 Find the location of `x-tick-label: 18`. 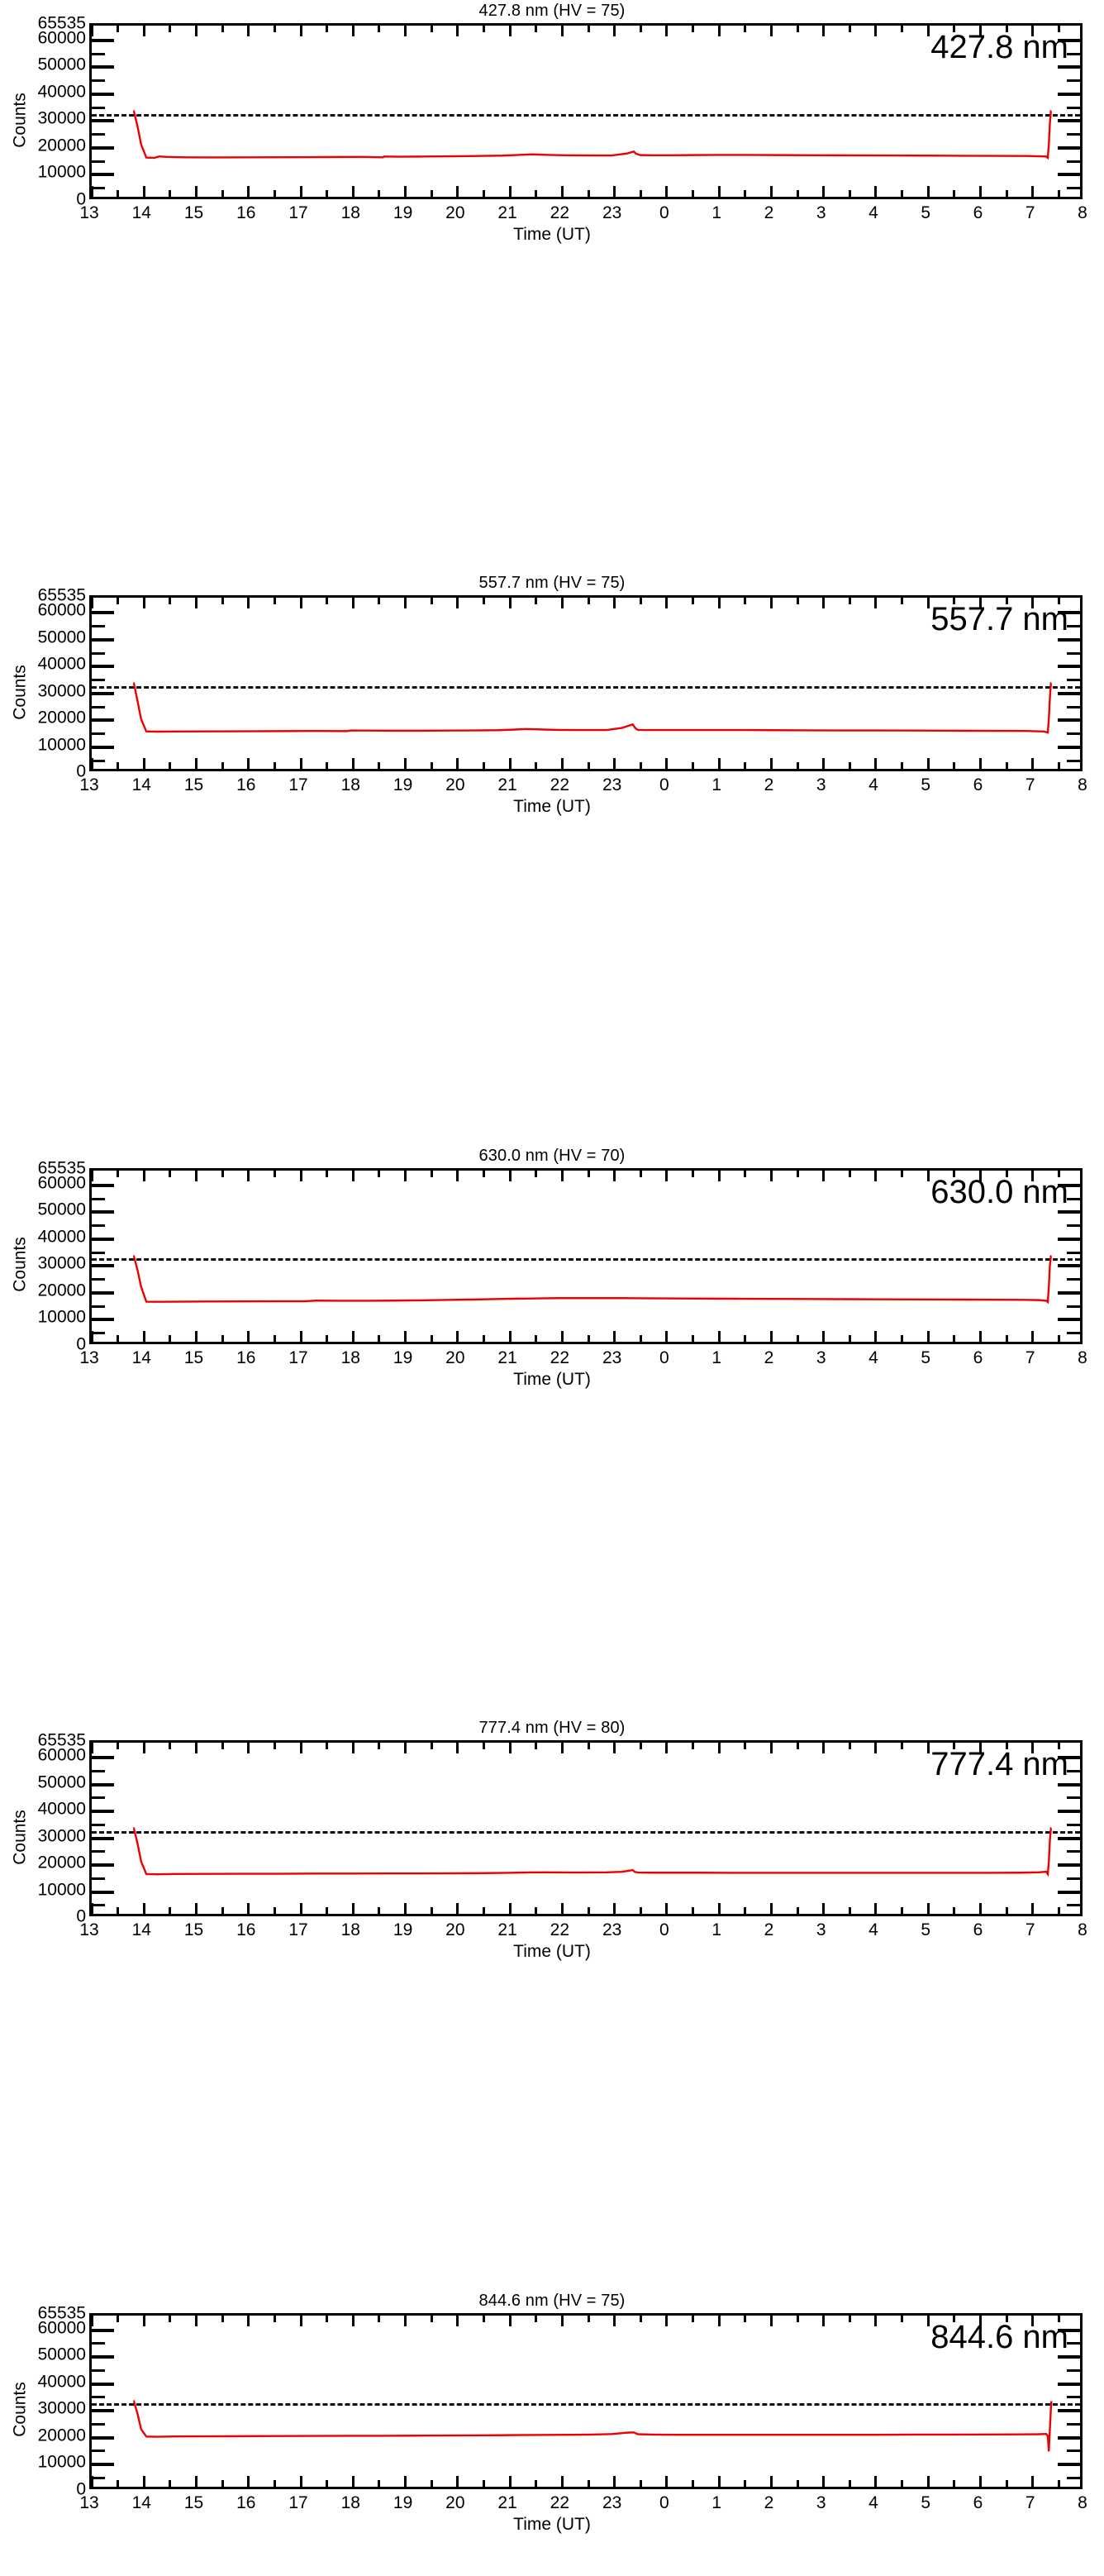

x-tick-label: 18 is located at coordinates (350, 2502).